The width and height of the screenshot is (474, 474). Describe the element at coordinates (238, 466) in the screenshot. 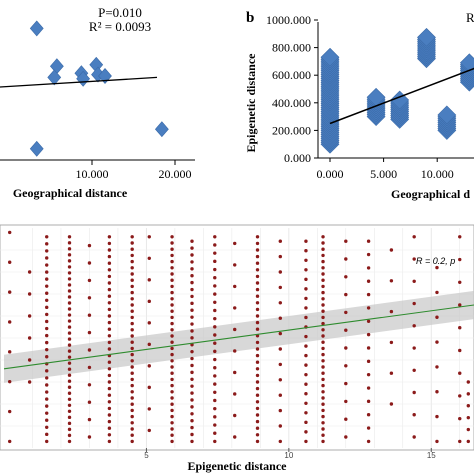

I see `panel-c-x-axis-title: Epigenetic distance` at that location.